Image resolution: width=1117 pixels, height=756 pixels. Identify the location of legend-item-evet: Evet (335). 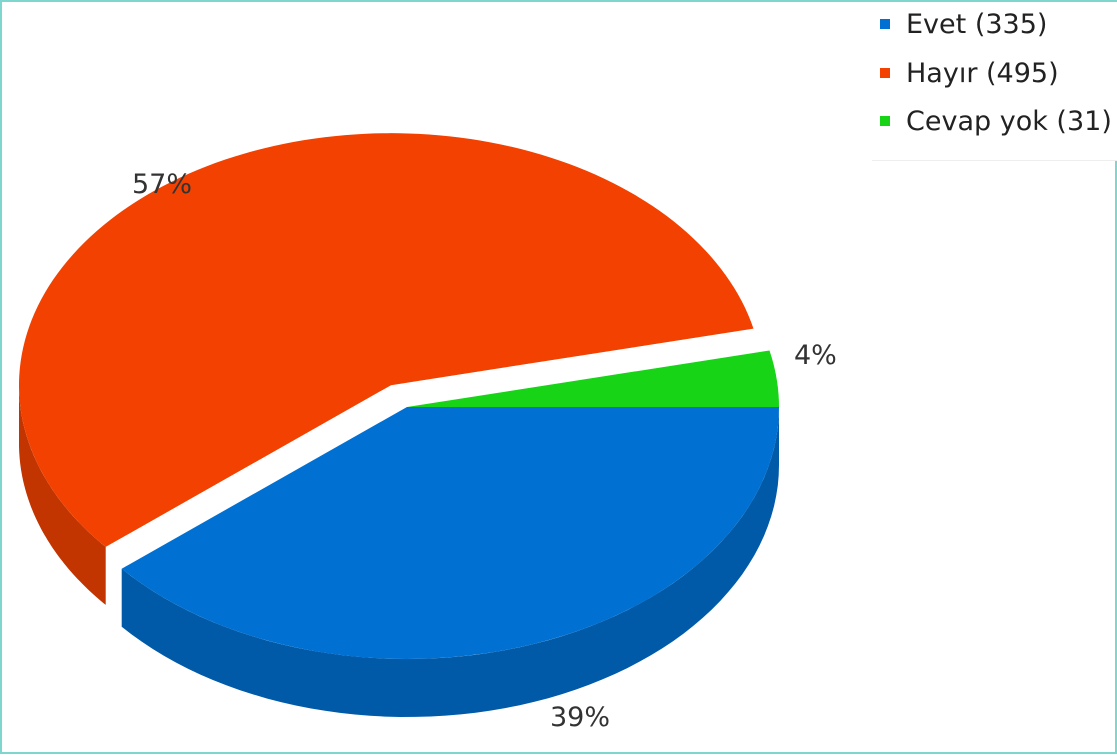
(963, 24).